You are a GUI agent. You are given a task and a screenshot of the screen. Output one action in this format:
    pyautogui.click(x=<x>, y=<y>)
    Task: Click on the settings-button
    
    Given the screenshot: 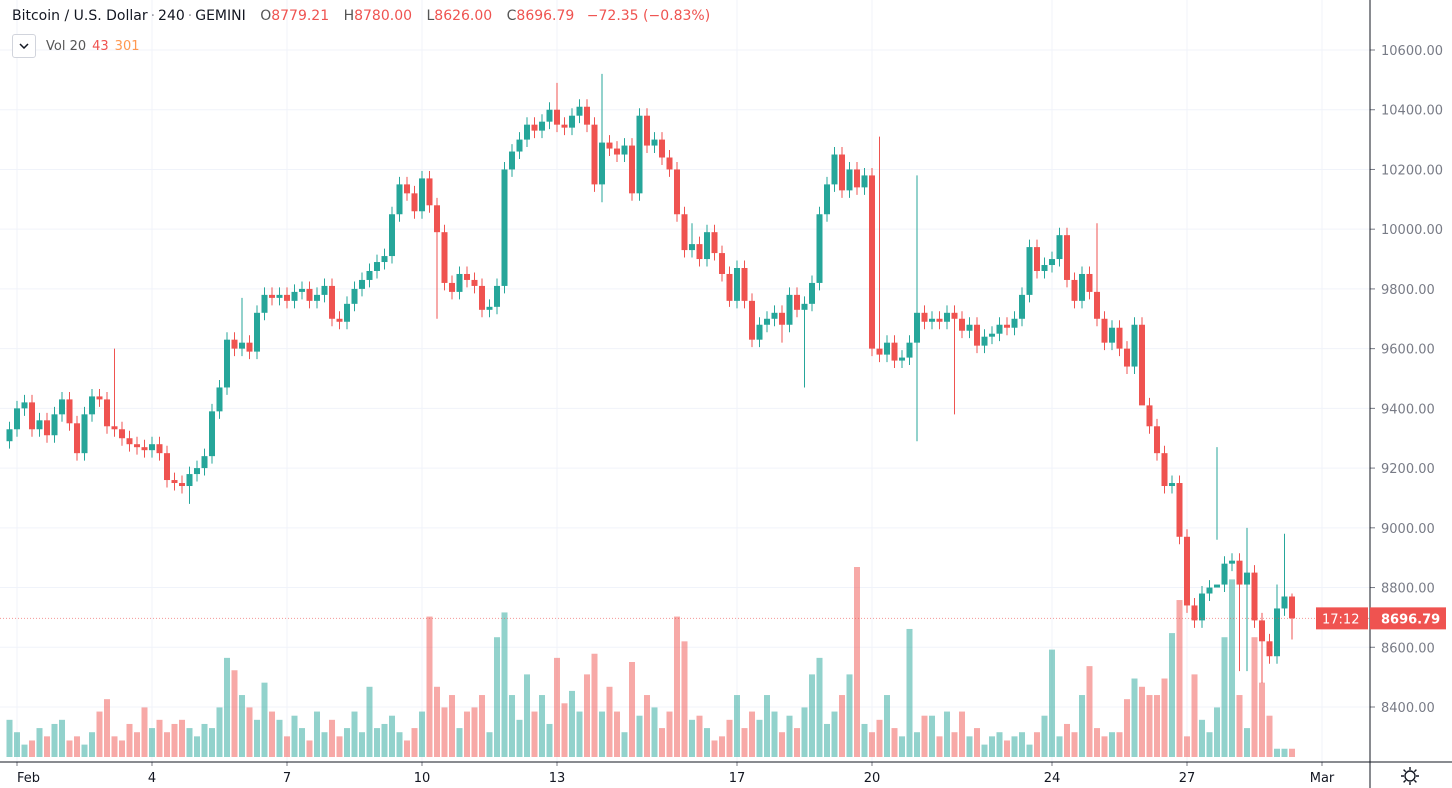 What is the action you would take?
    pyautogui.click(x=1410, y=776)
    